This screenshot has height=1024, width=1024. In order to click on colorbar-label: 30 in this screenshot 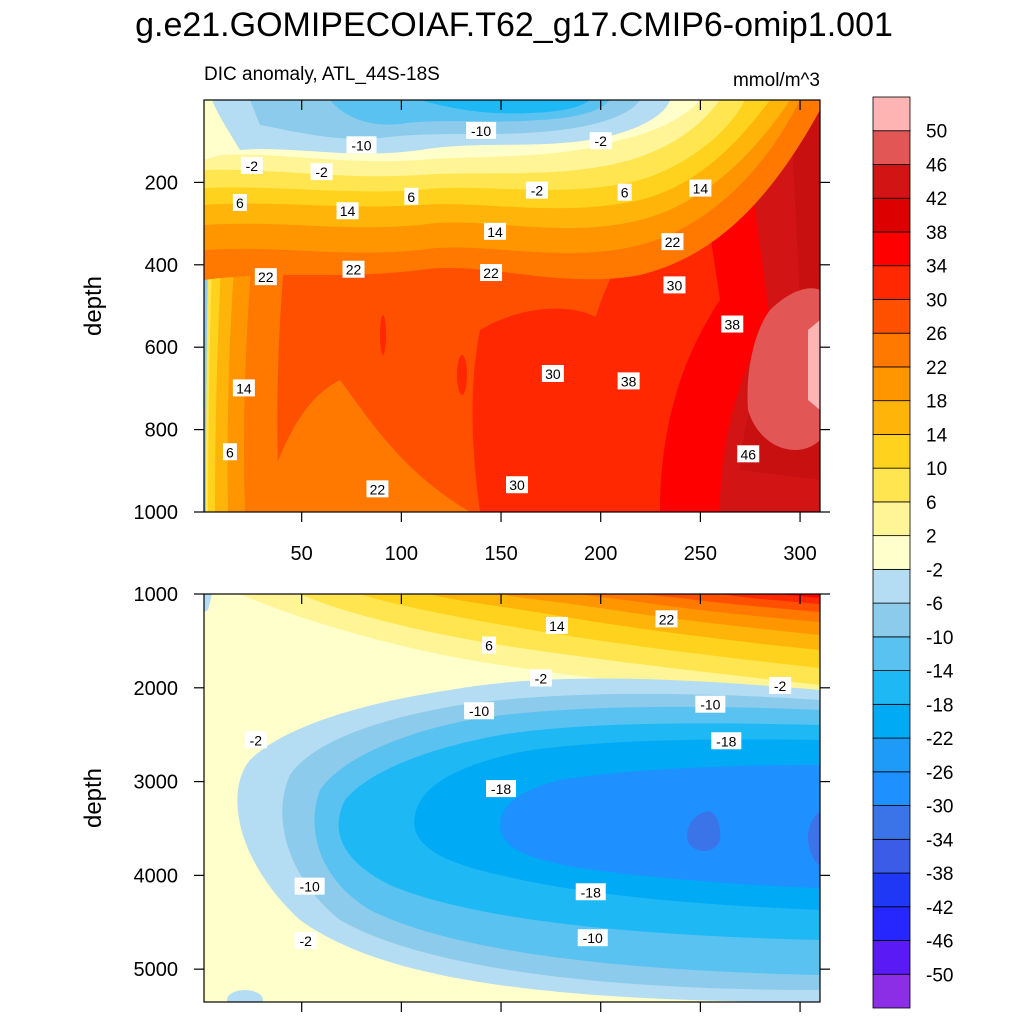, I will do `click(936, 300)`.